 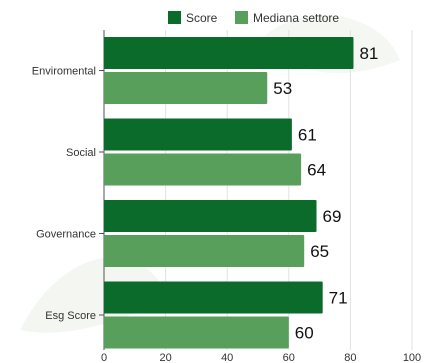 I want to click on data-label: 81, so click(x=368, y=53).